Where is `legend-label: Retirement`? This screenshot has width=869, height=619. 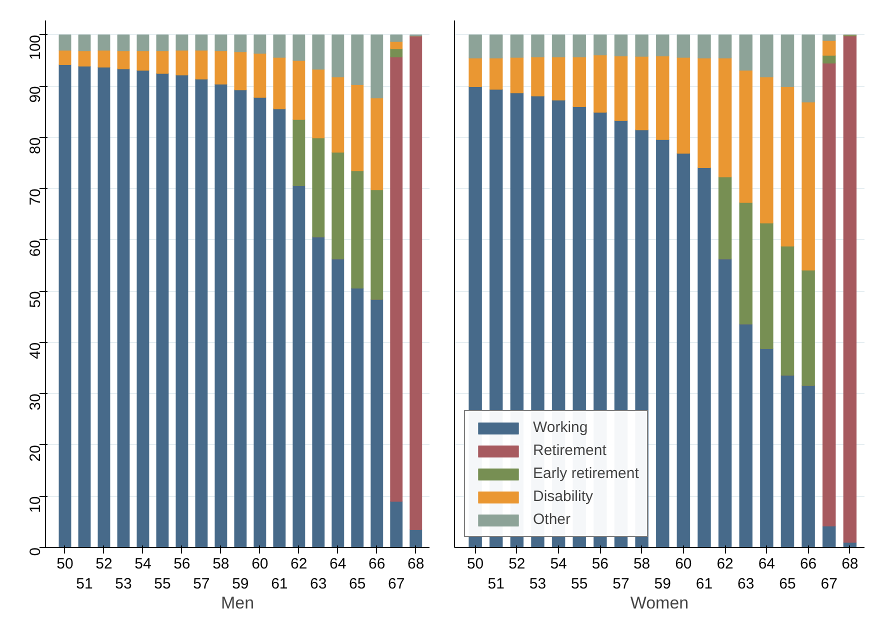
legend-label: Retirement is located at coordinates (569, 450).